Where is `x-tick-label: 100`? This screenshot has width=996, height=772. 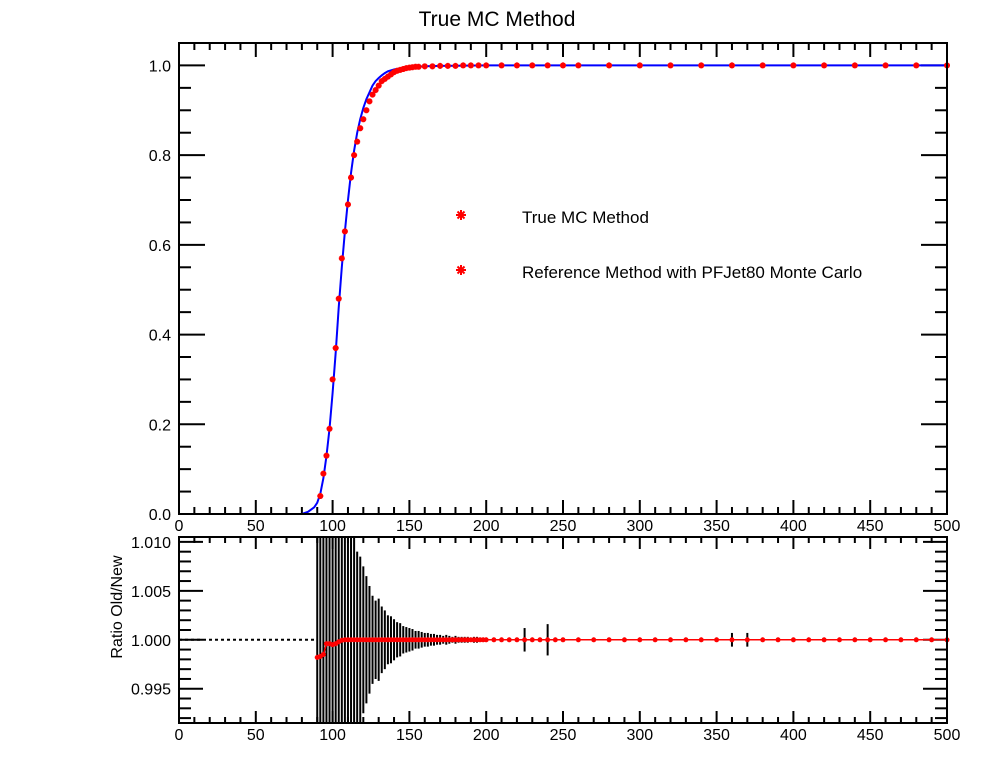 x-tick-label: 100 is located at coordinates (332, 526).